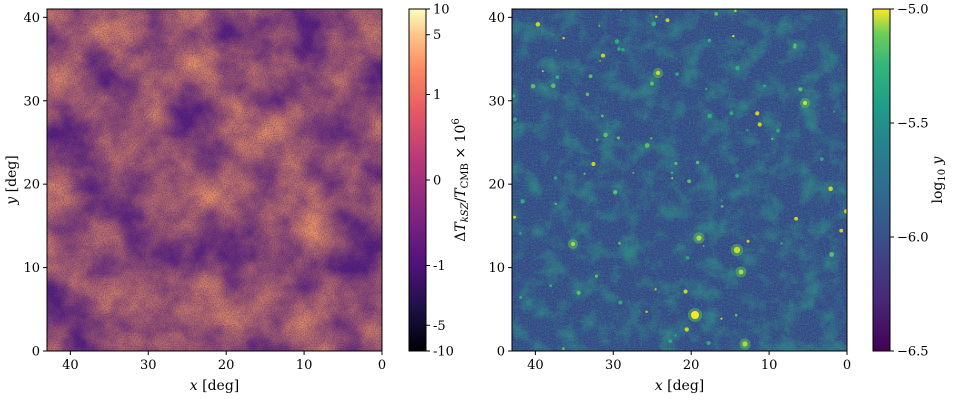 The image size is (957, 400). Describe the element at coordinates (441, 10) in the screenshot. I see `ksz-colorbar-tick-label: 10` at that location.